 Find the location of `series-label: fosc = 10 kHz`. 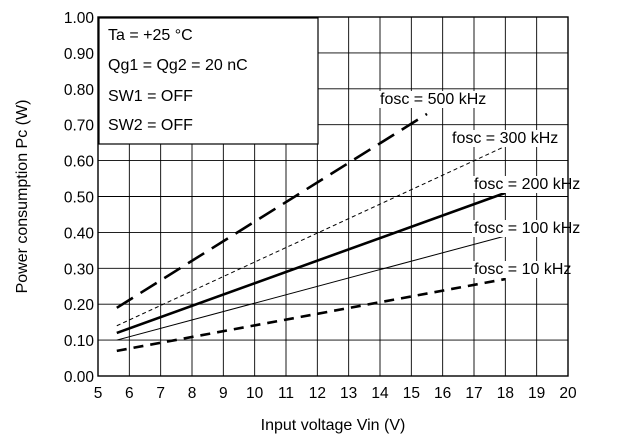

series-label: fosc = 10 kHz is located at coordinates (522, 269).